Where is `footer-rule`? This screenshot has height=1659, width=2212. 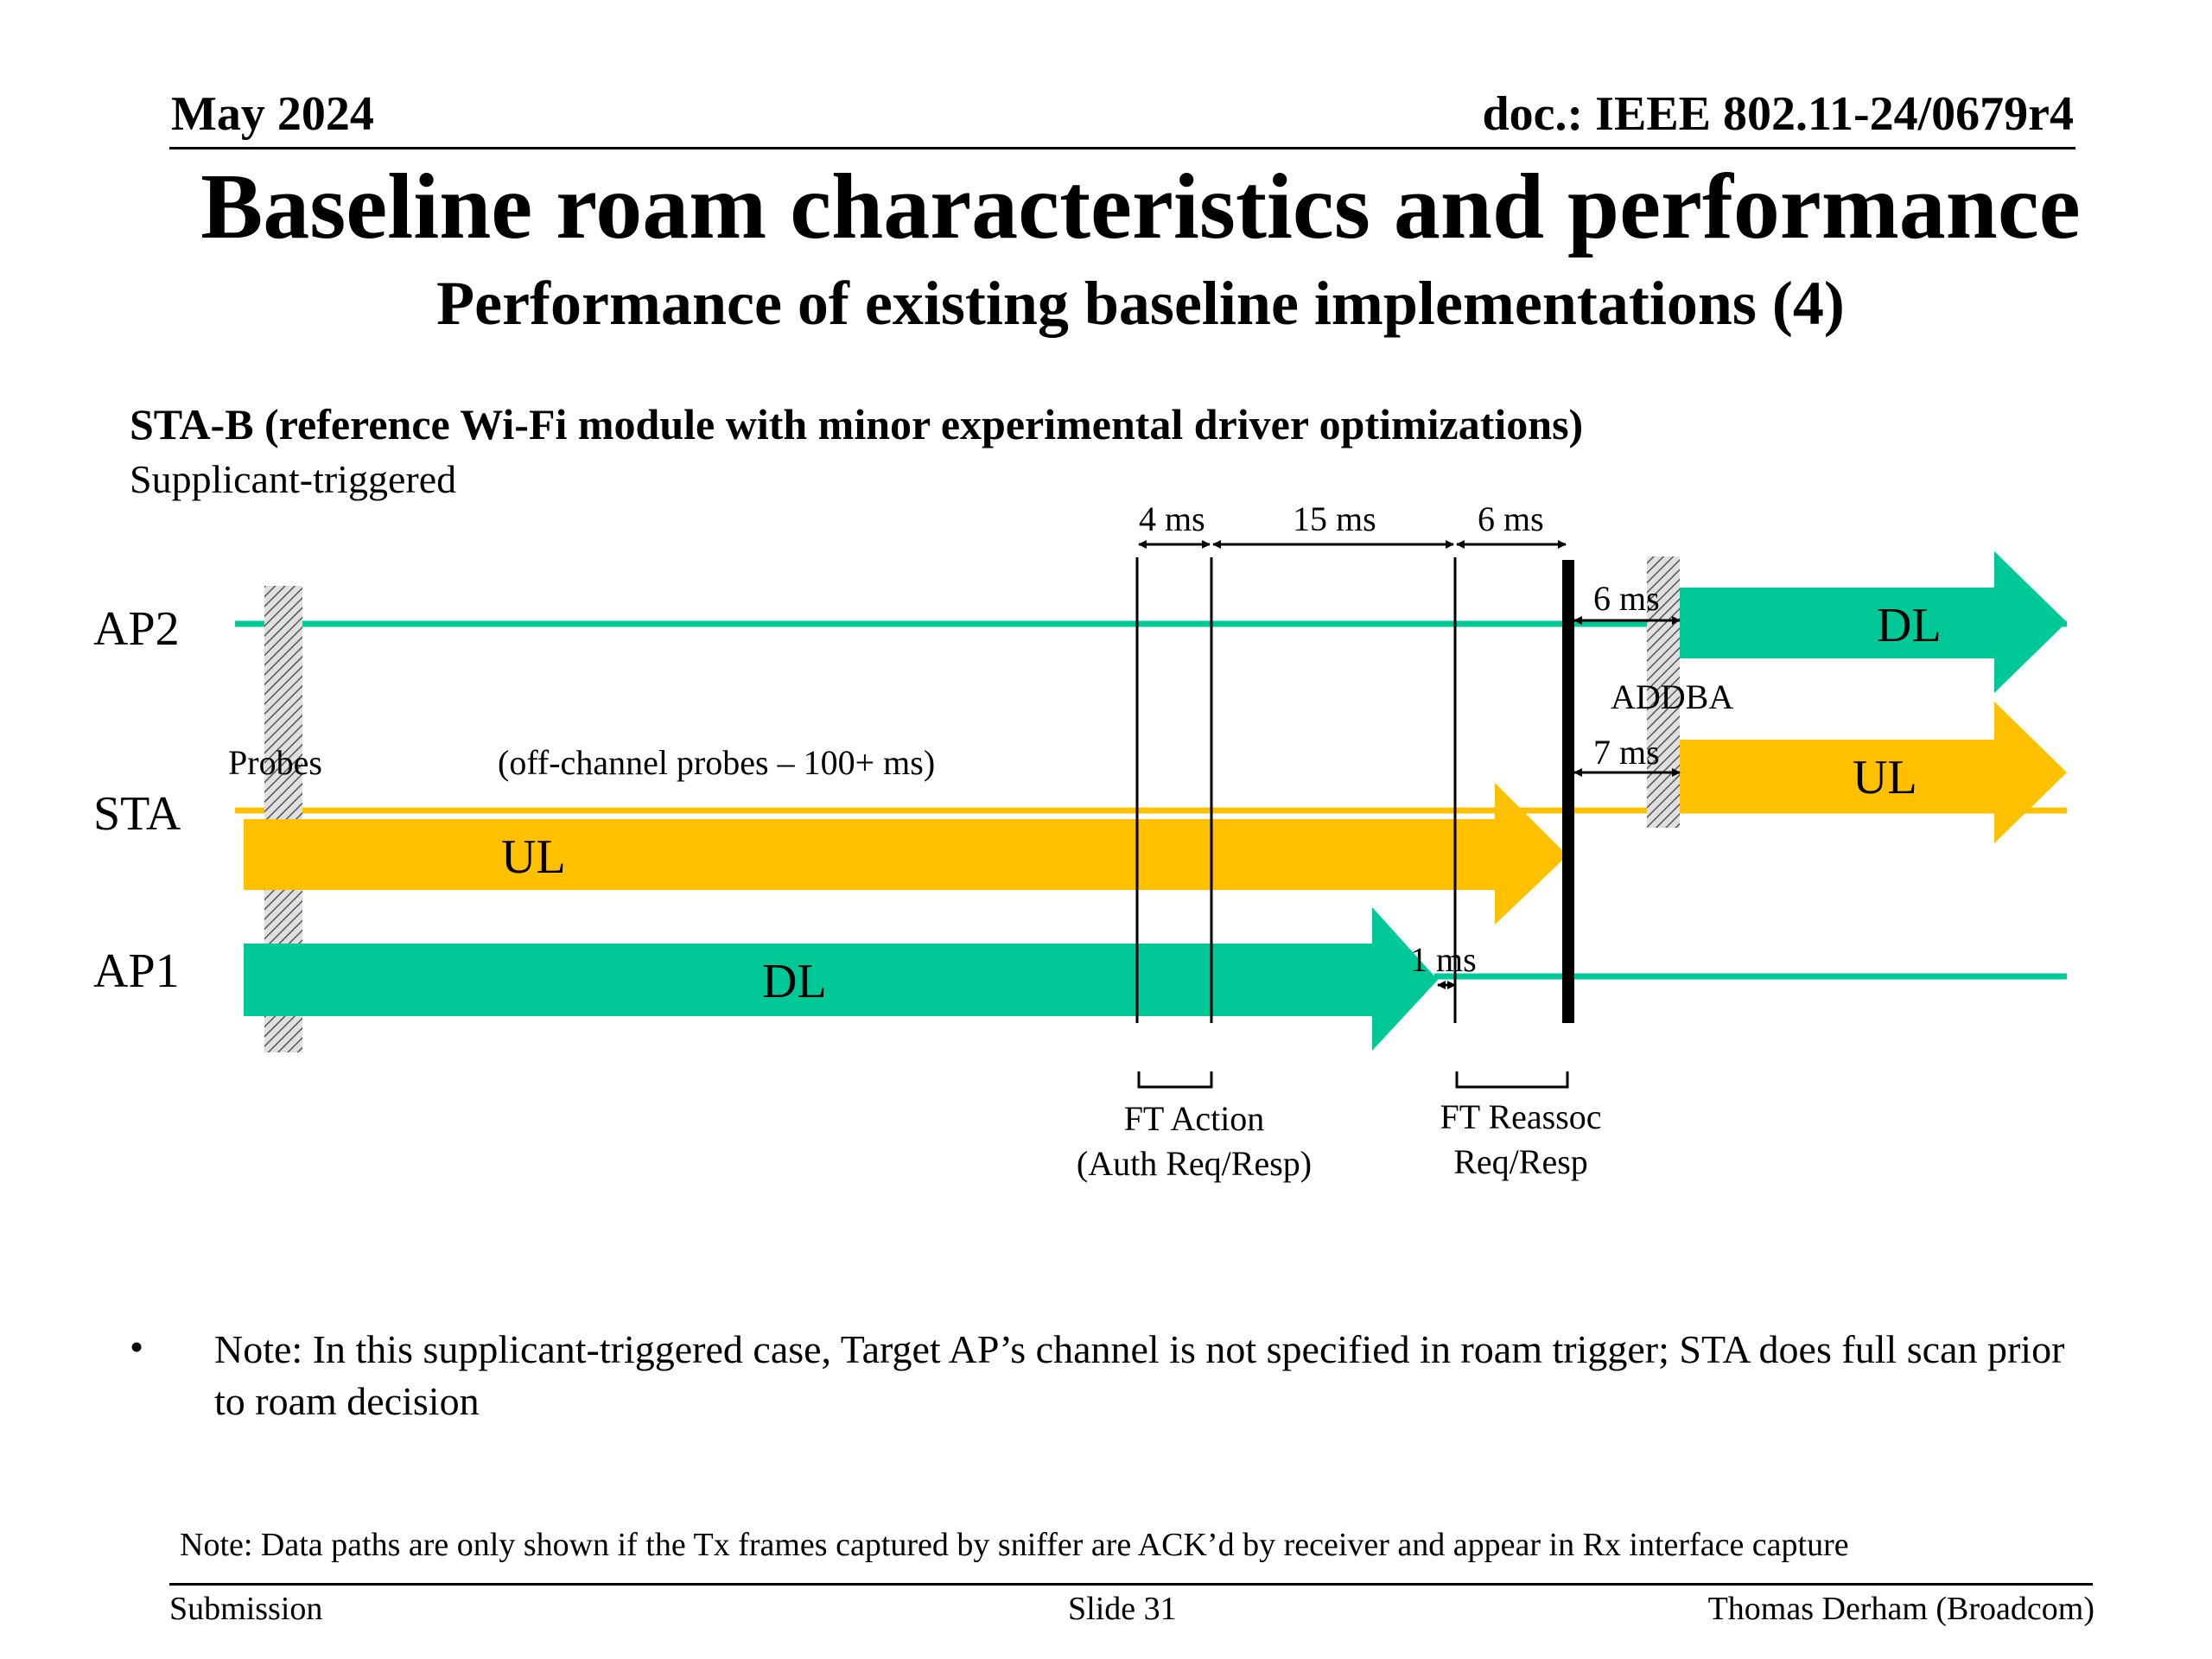
footer-rule is located at coordinates (1131, 1584).